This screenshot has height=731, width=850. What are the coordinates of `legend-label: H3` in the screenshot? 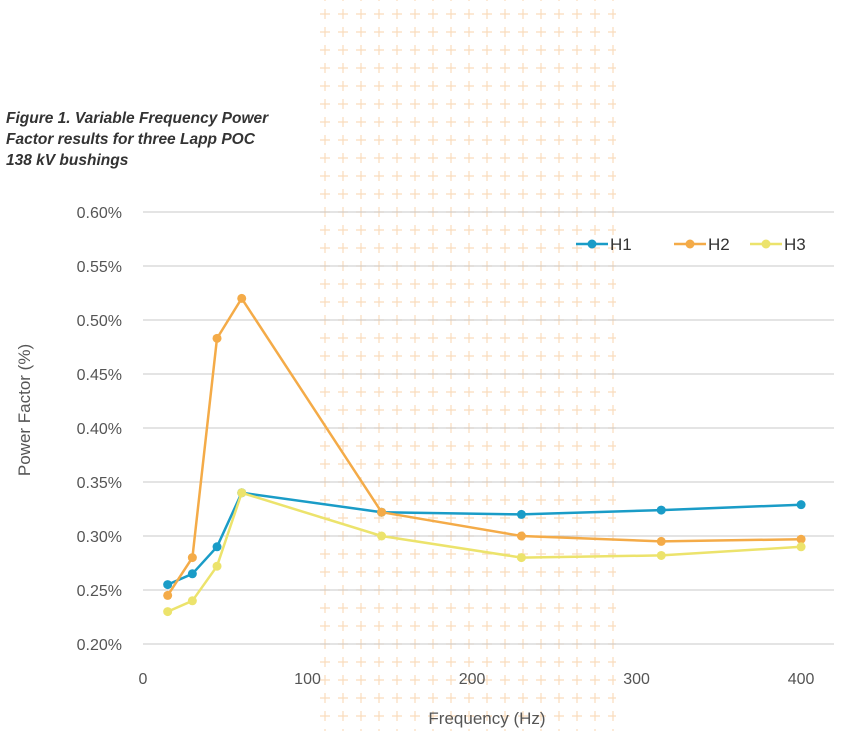 It's located at (795, 244).